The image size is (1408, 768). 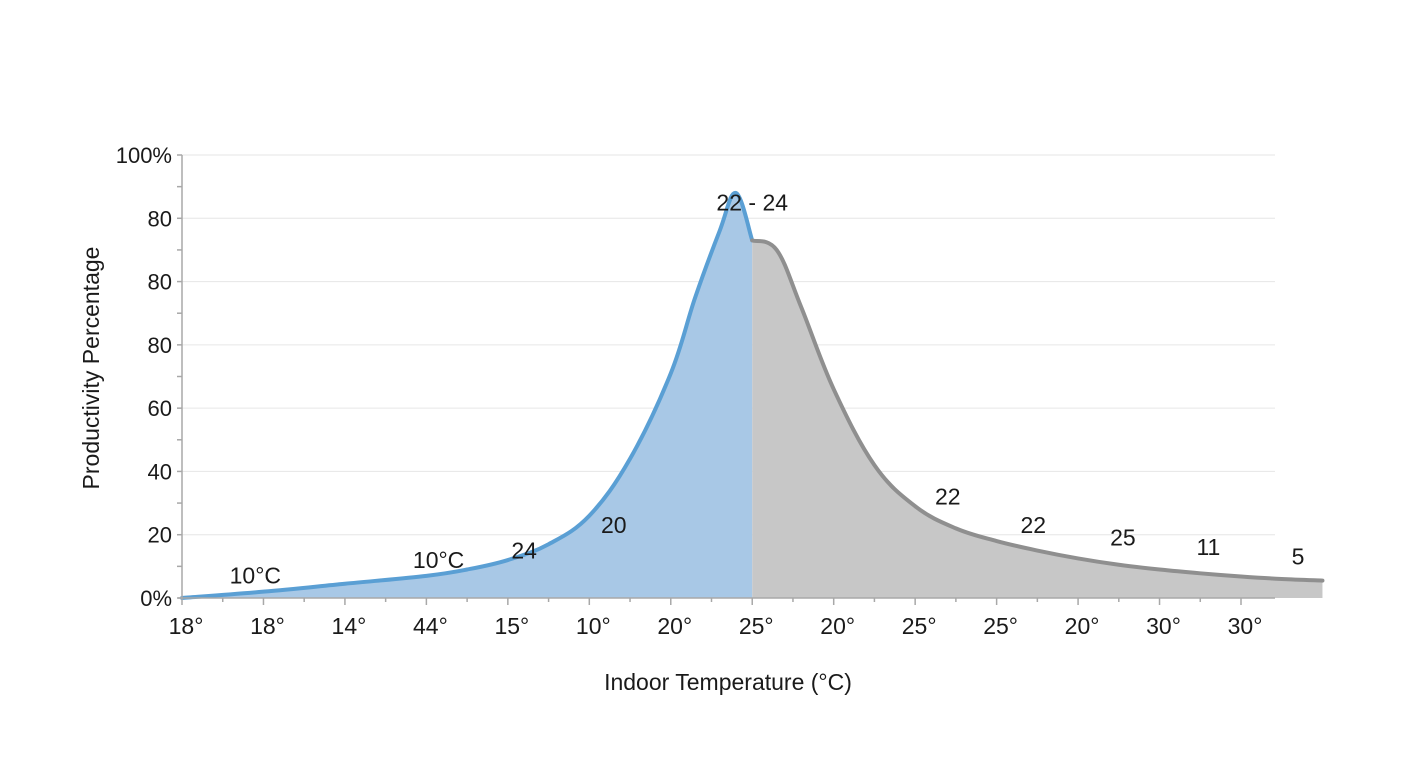 What do you see at coordinates (156, 598) in the screenshot?
I see `y-tick-label: 0%` at bounding box center [156, 598].